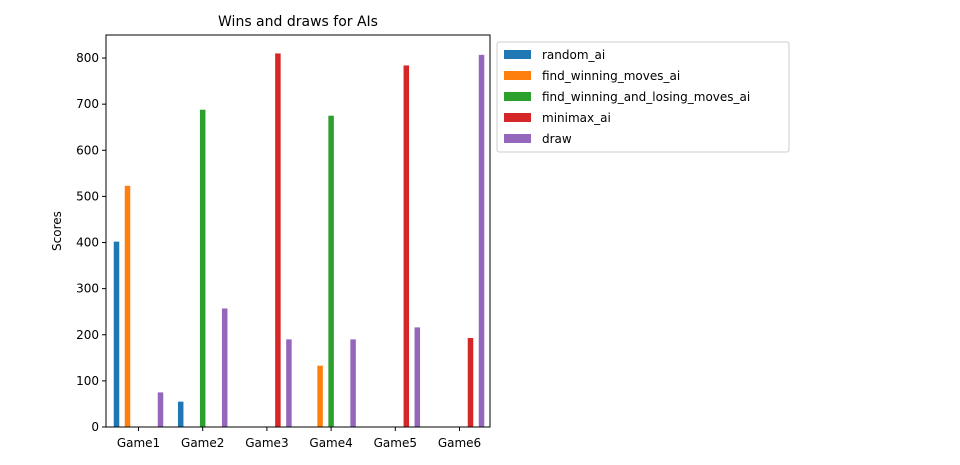  I want to click on chart-title: Wins and draws for AIs, so click(298, 22).